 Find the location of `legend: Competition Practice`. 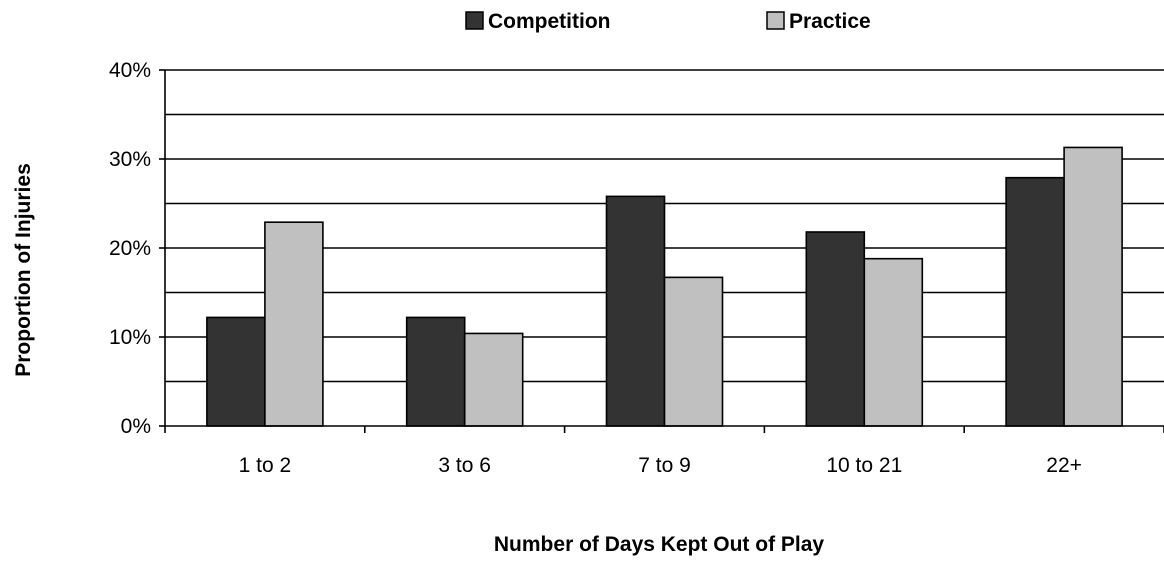

legend: Competition Practice is located at coordinates (668, 21).